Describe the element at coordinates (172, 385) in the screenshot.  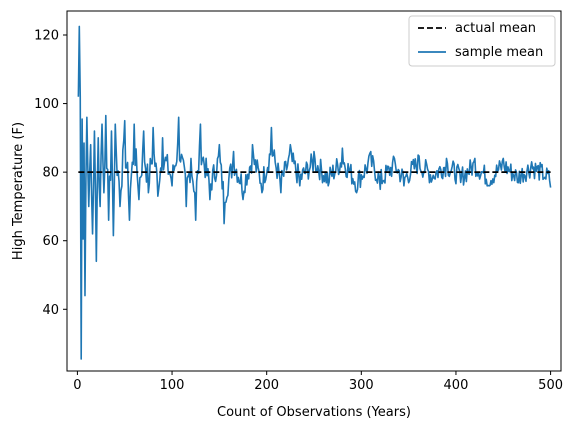
I see `x-tick-label: 100` at that location.